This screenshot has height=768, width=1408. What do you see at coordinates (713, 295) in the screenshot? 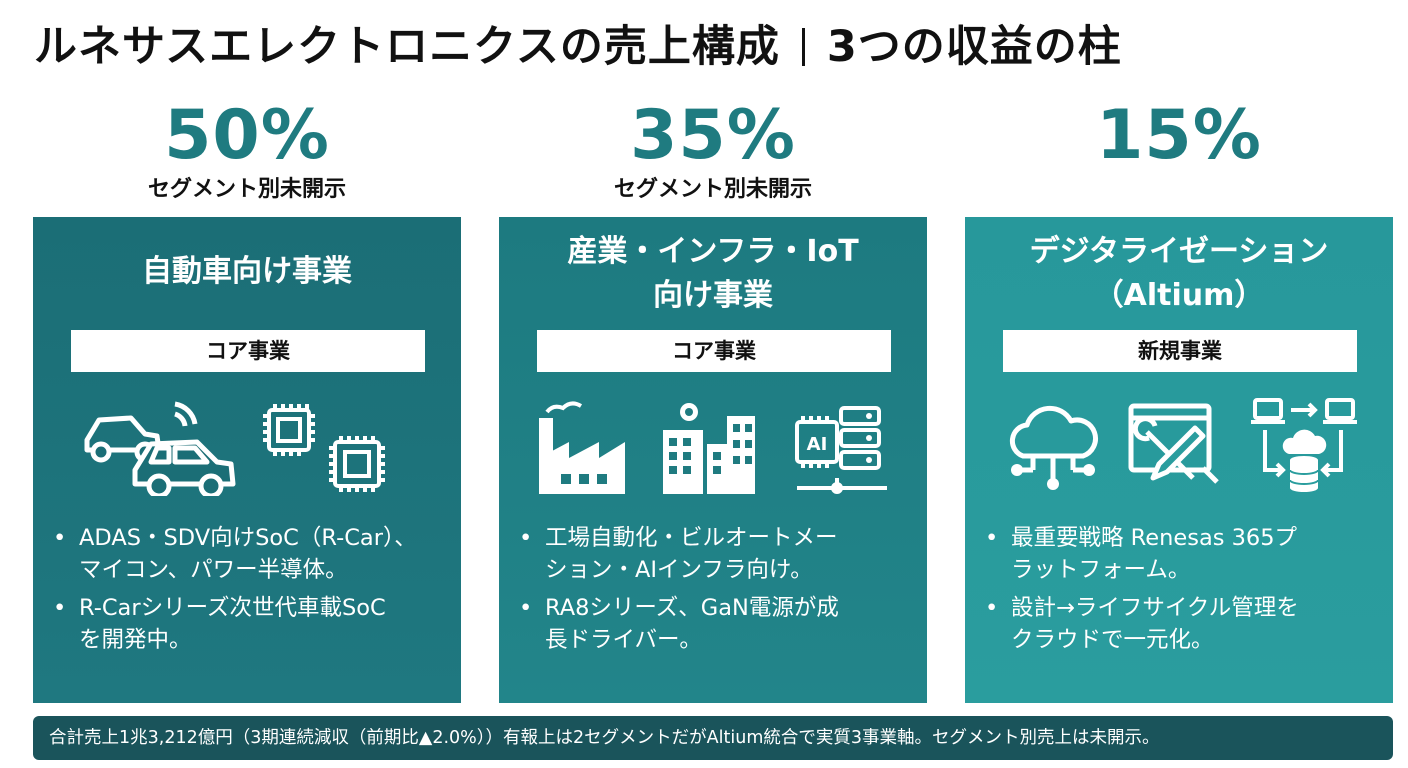
I see `segment-title-line2: 向け事業` at bounding box center [713, 295].